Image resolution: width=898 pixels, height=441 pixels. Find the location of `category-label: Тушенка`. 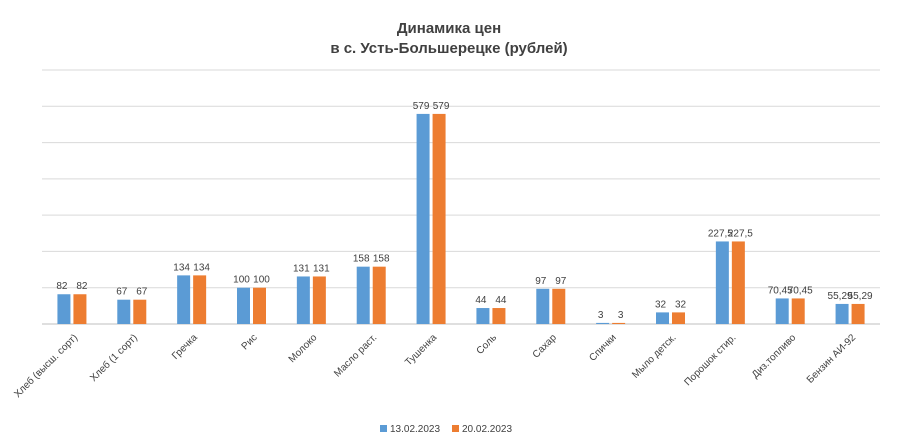

category-label: Тушенка is located at coordinates (421, 350).